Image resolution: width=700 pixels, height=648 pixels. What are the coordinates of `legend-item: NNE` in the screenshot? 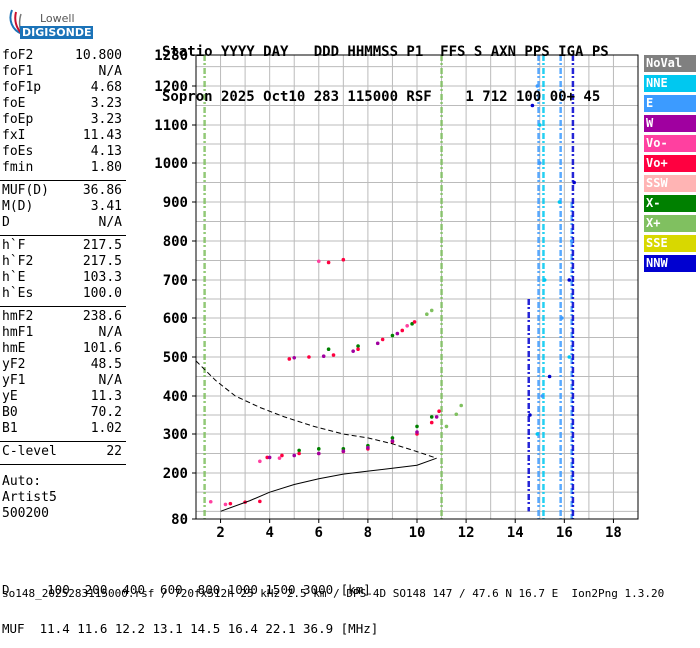 It's located at (670, 83).